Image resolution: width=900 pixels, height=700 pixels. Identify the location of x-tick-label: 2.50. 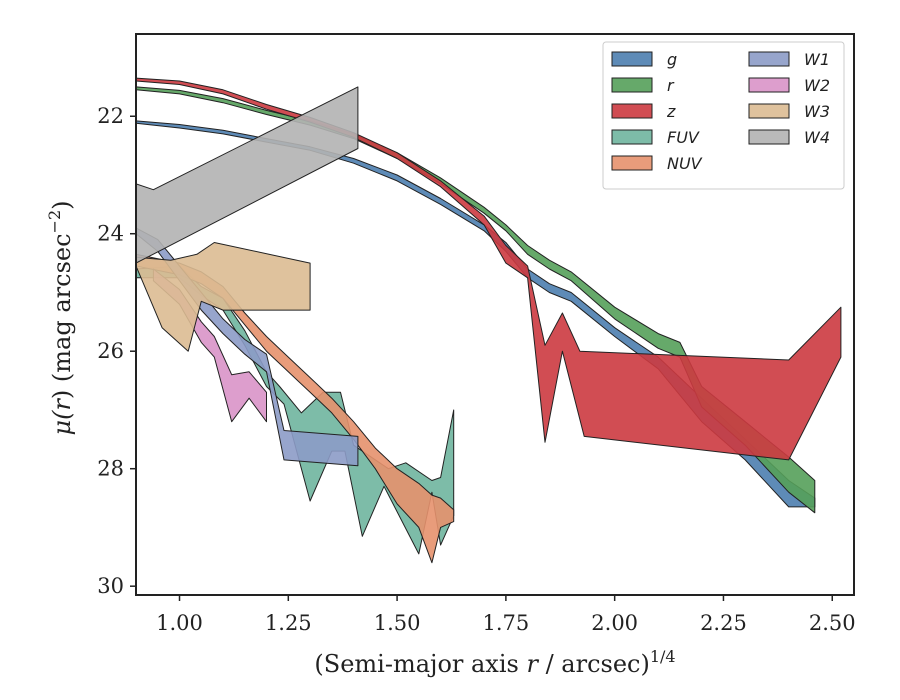
(832, 623).